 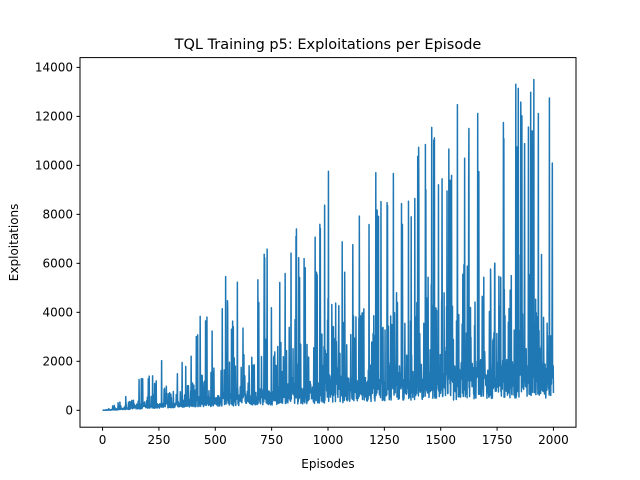 I want to click on x-tick-label: 0, so click(x=103, y=440).